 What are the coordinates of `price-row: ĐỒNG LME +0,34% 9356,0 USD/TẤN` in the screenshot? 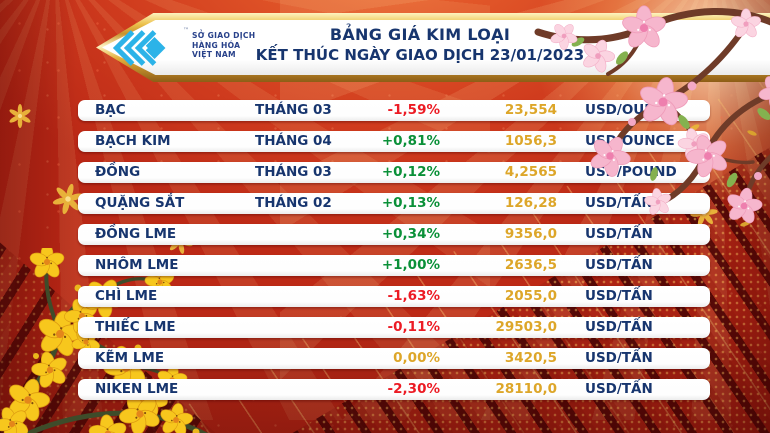 It's located at (394, 234).